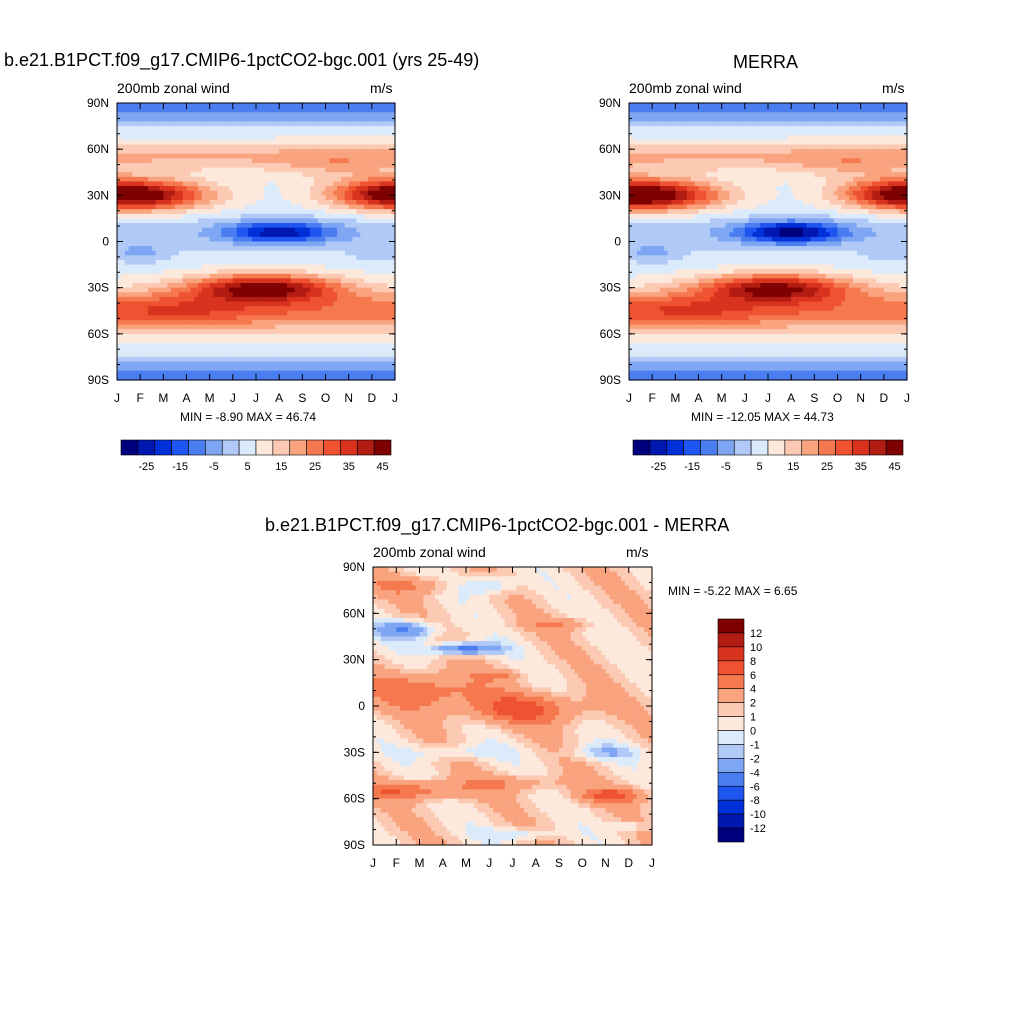 The image size is (1024, 1024). Describe the element at coordinates (173, 88) in the screenshot. I see `panel1-variable-label: 200mb zonal wind` at that location.